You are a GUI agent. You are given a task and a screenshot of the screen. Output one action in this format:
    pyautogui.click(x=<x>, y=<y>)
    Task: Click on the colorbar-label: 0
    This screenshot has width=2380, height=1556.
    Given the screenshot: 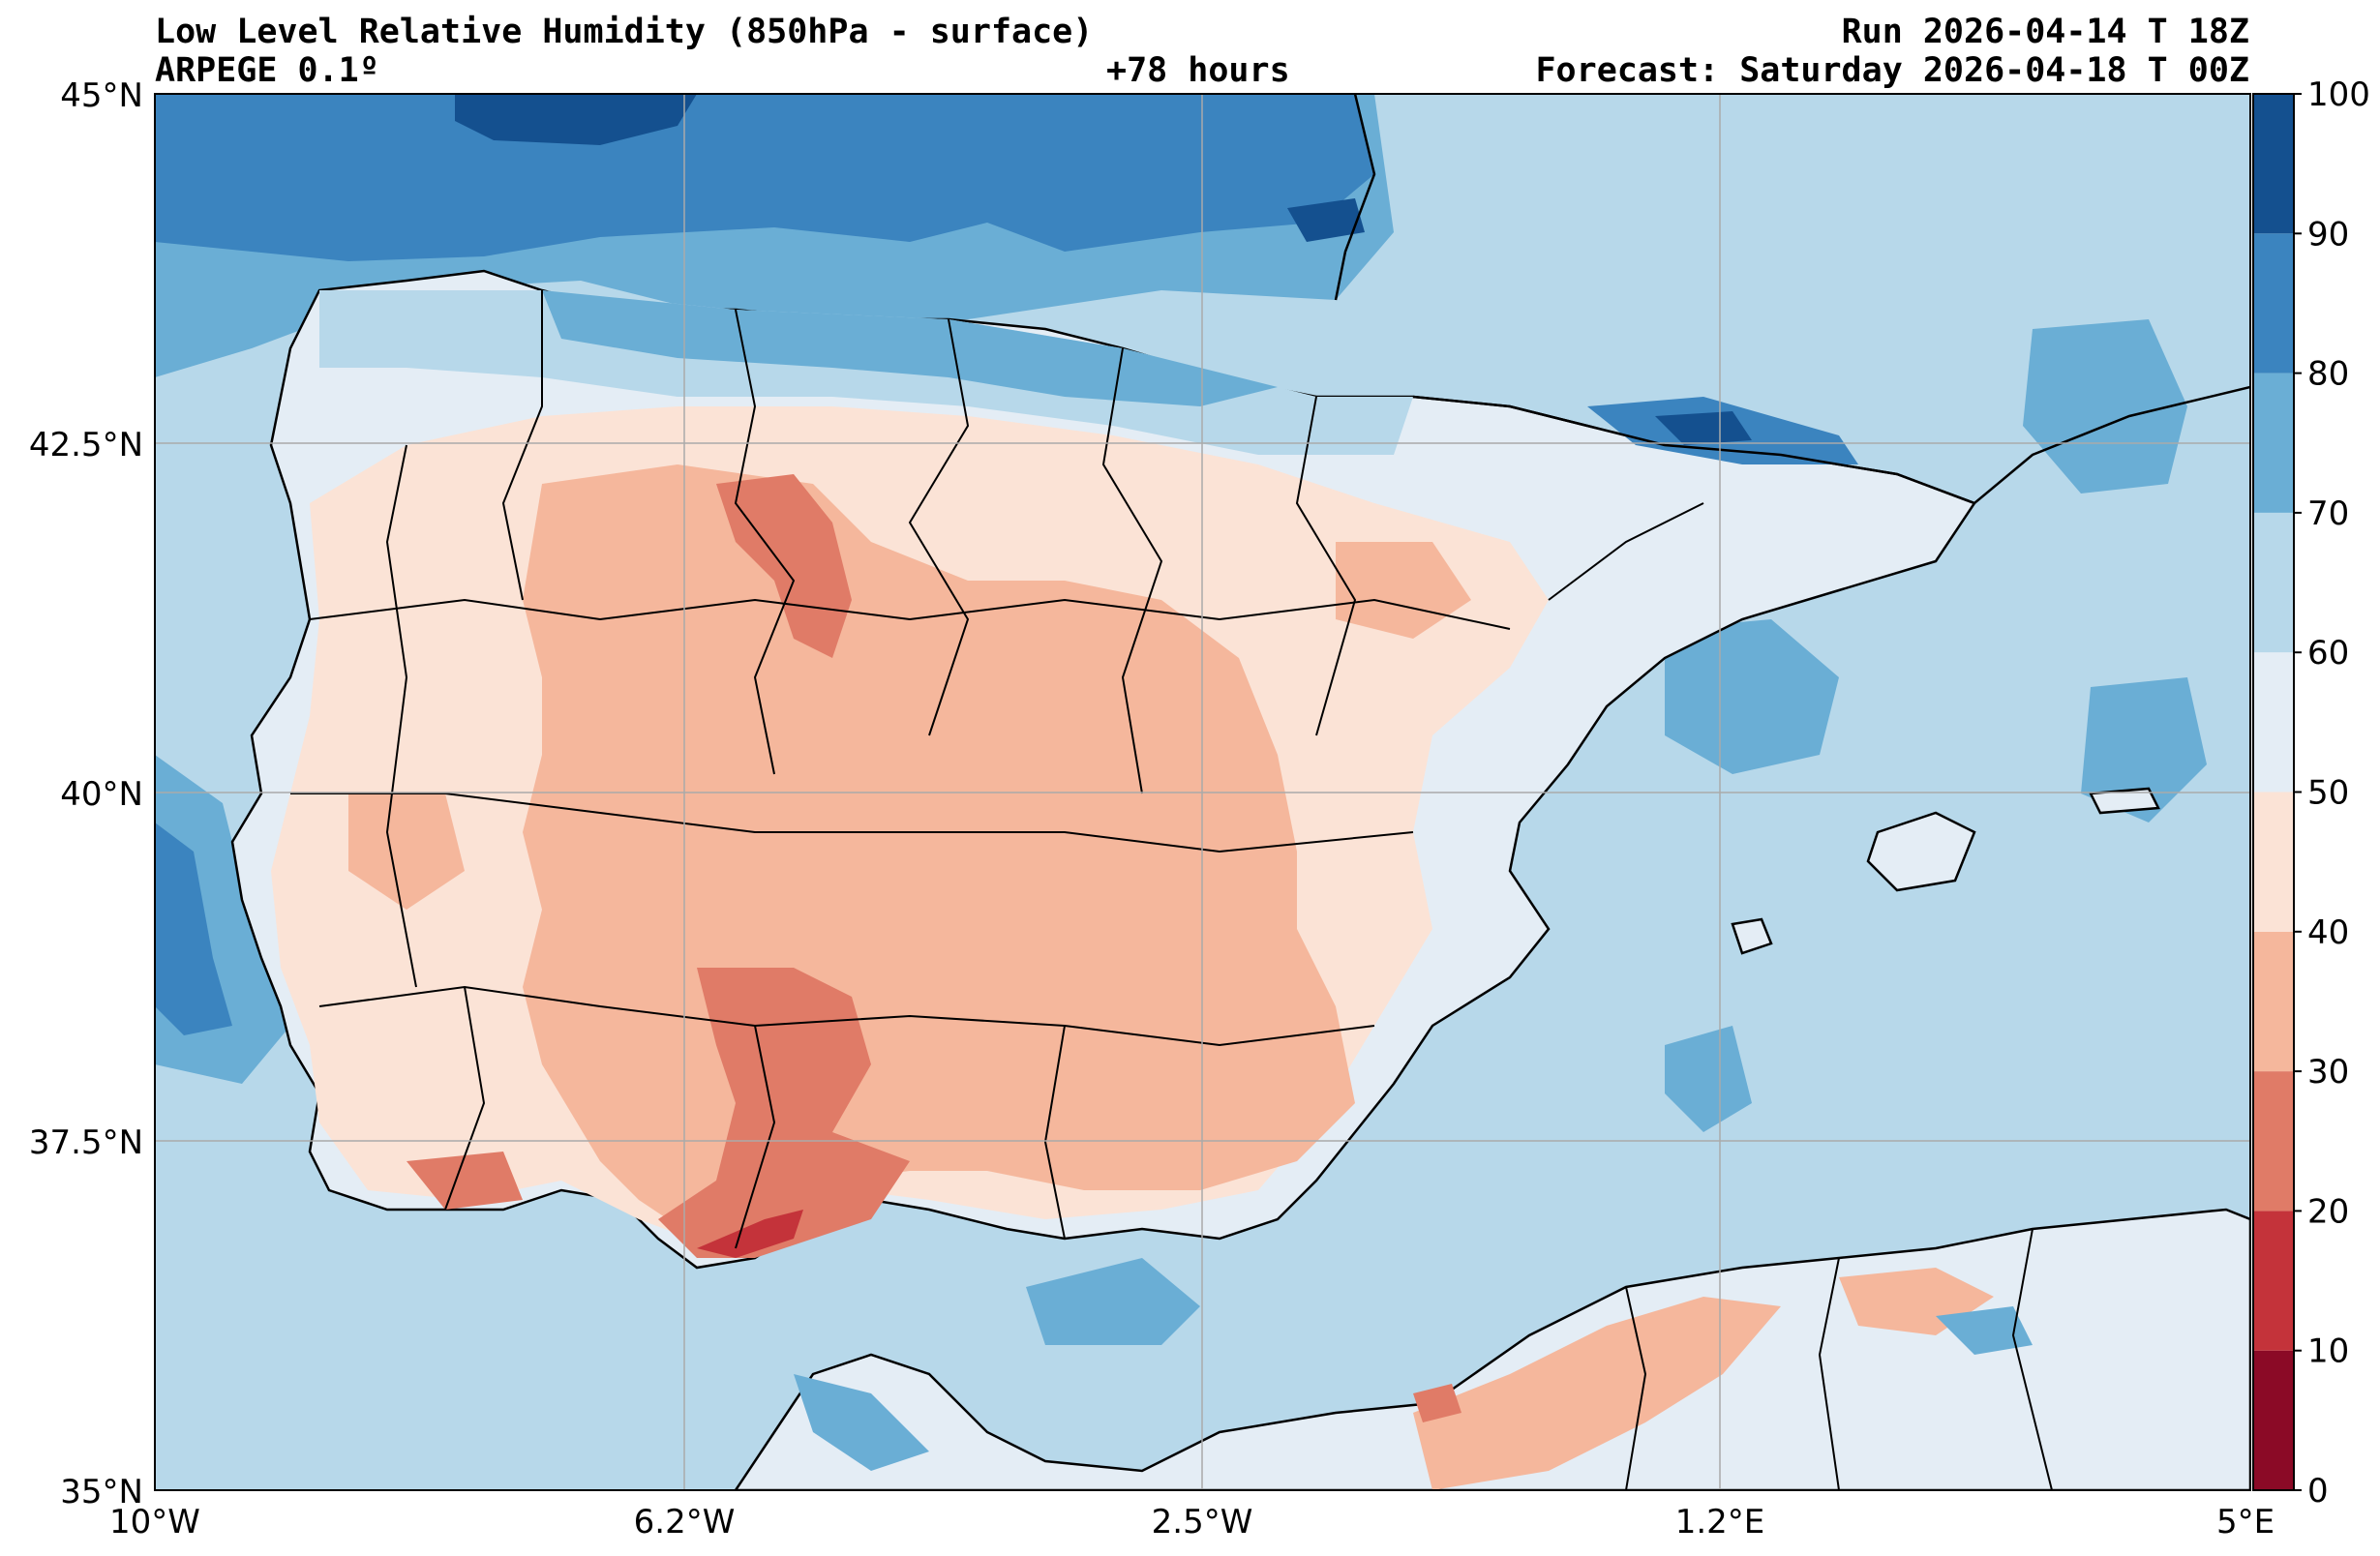 What is the action you would take?
    pyautogui.click(x=2318, y=1491)
    